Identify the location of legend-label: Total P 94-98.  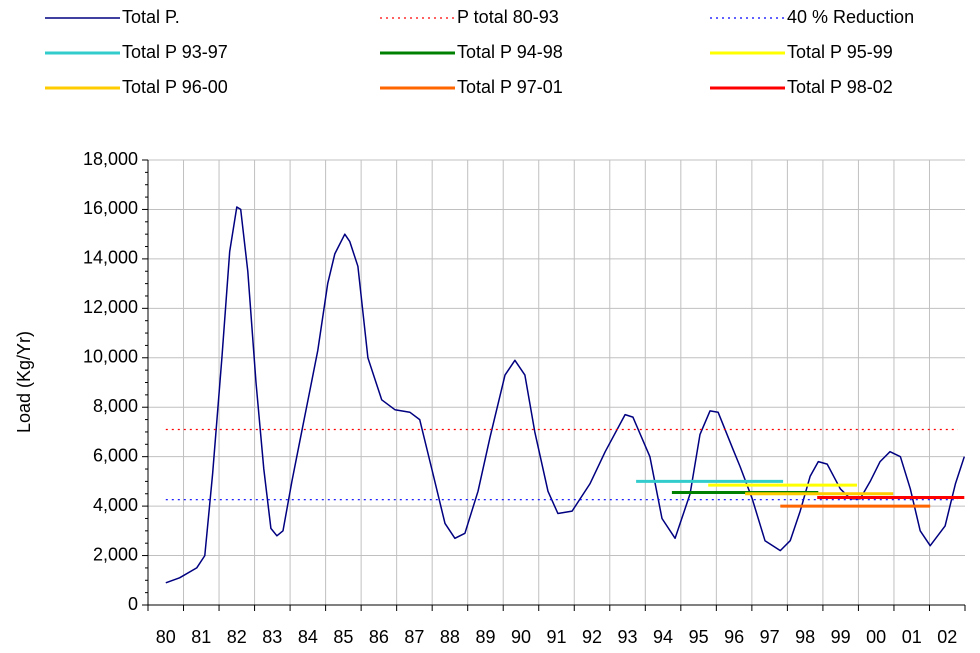
(510, 52).